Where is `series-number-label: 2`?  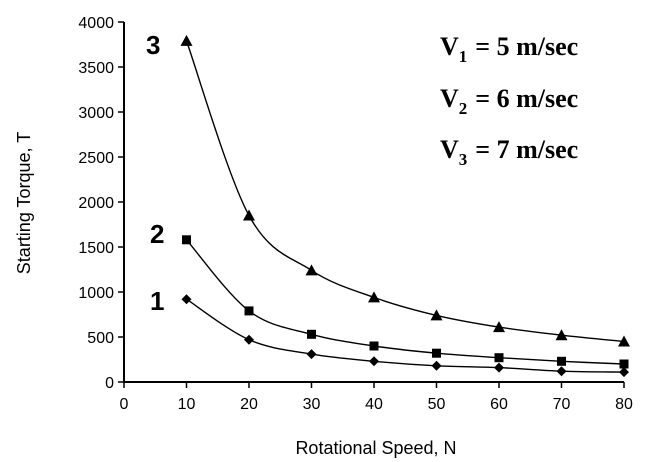
series-number-label: 2 is located at coordinates (157, 234).